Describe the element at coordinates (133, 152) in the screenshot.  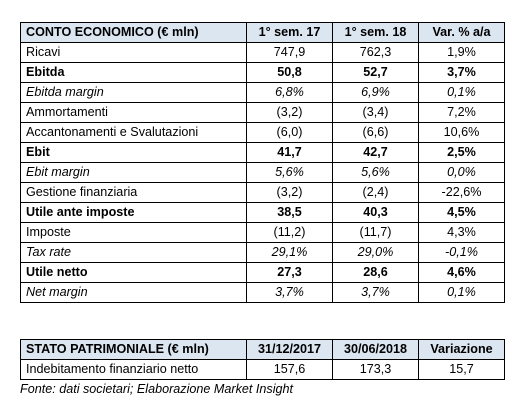
I see `row-label: Ebit` at that location.